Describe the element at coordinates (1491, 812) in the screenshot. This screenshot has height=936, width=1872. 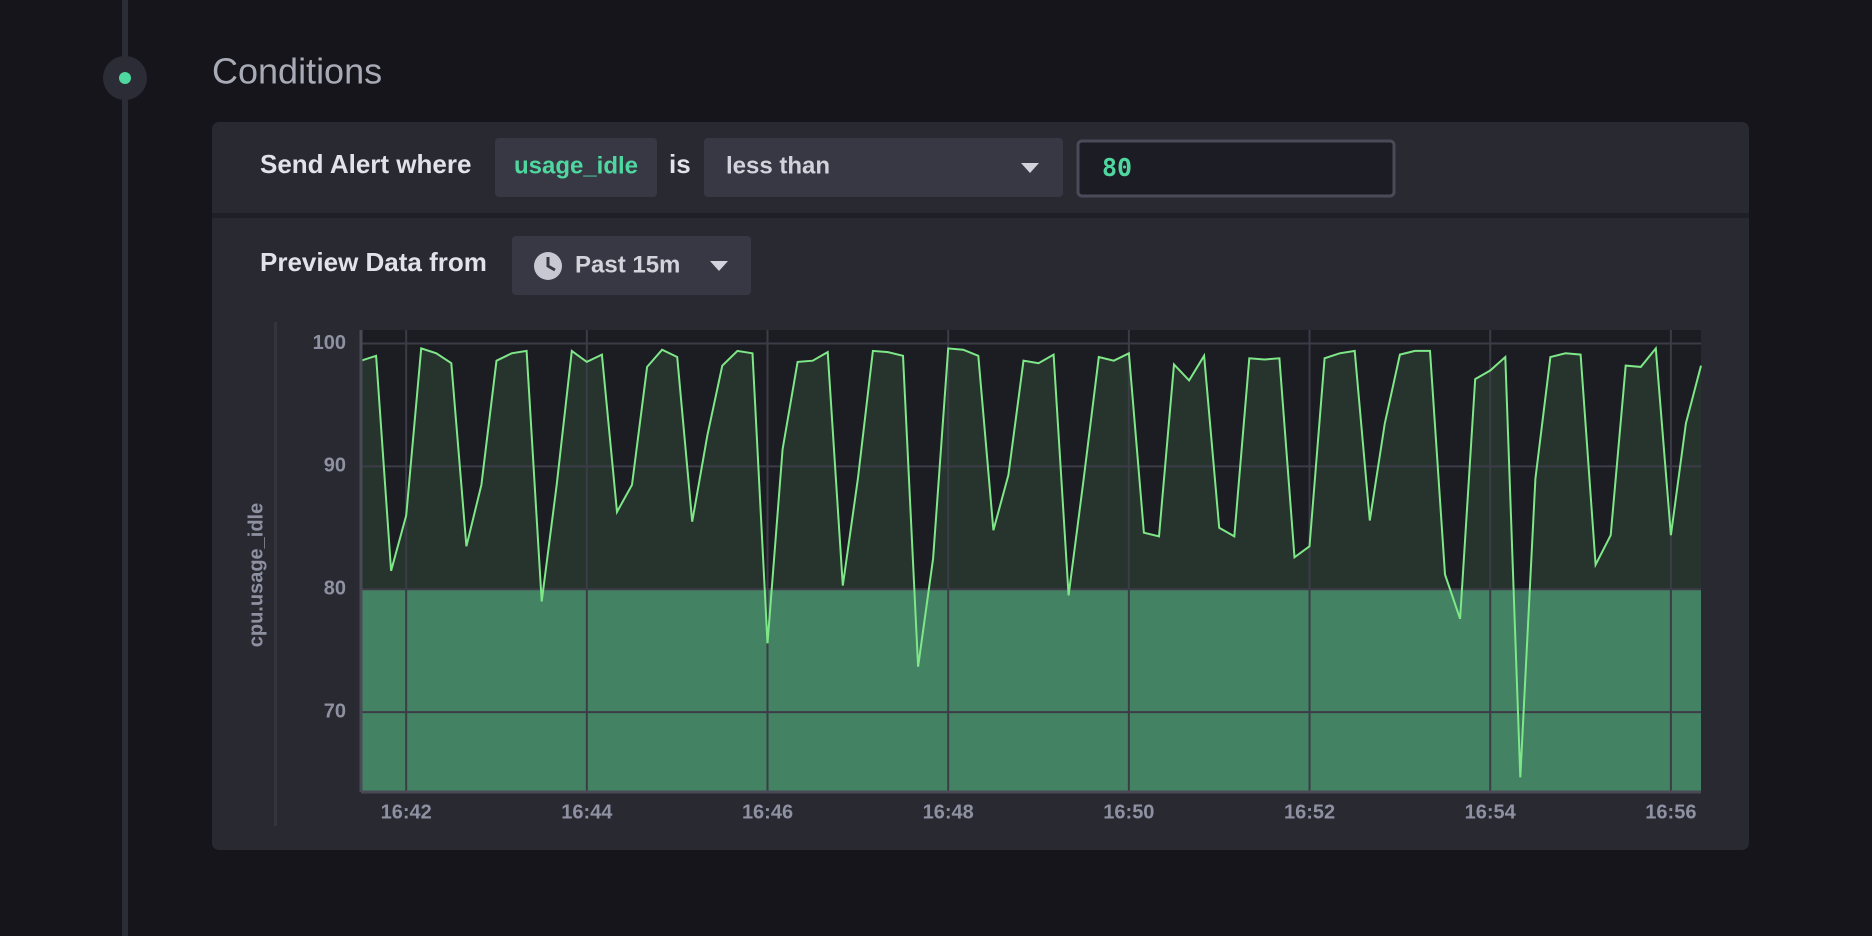
I see `x-tick-label: 16:54` at that location.